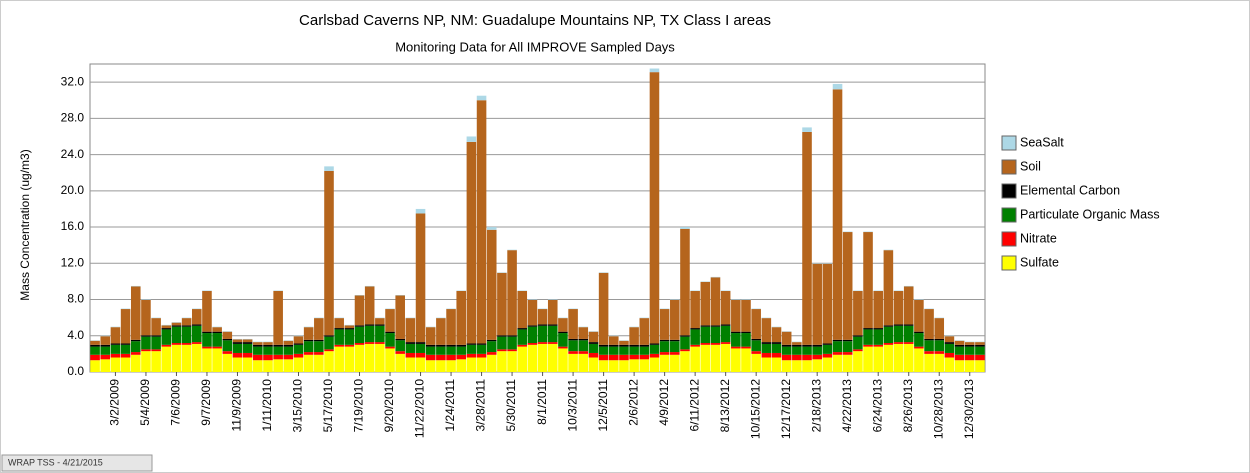  I want to click on y-tick-label: 28.0, so click(73, 118).